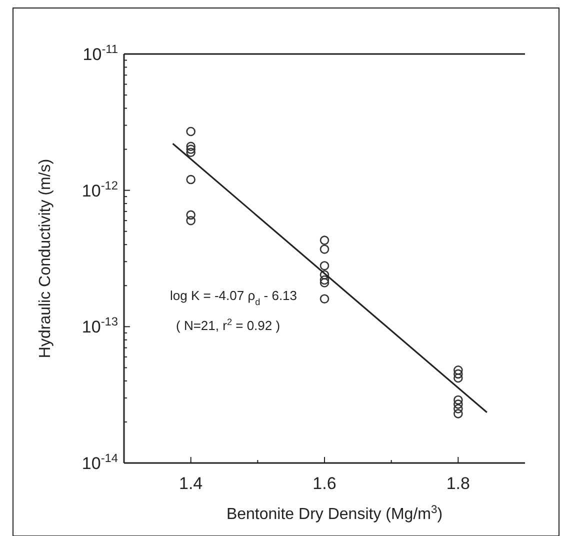 The image size is (571, 536). I want to click on x-tick-label: 1.8, so click(458, 483).